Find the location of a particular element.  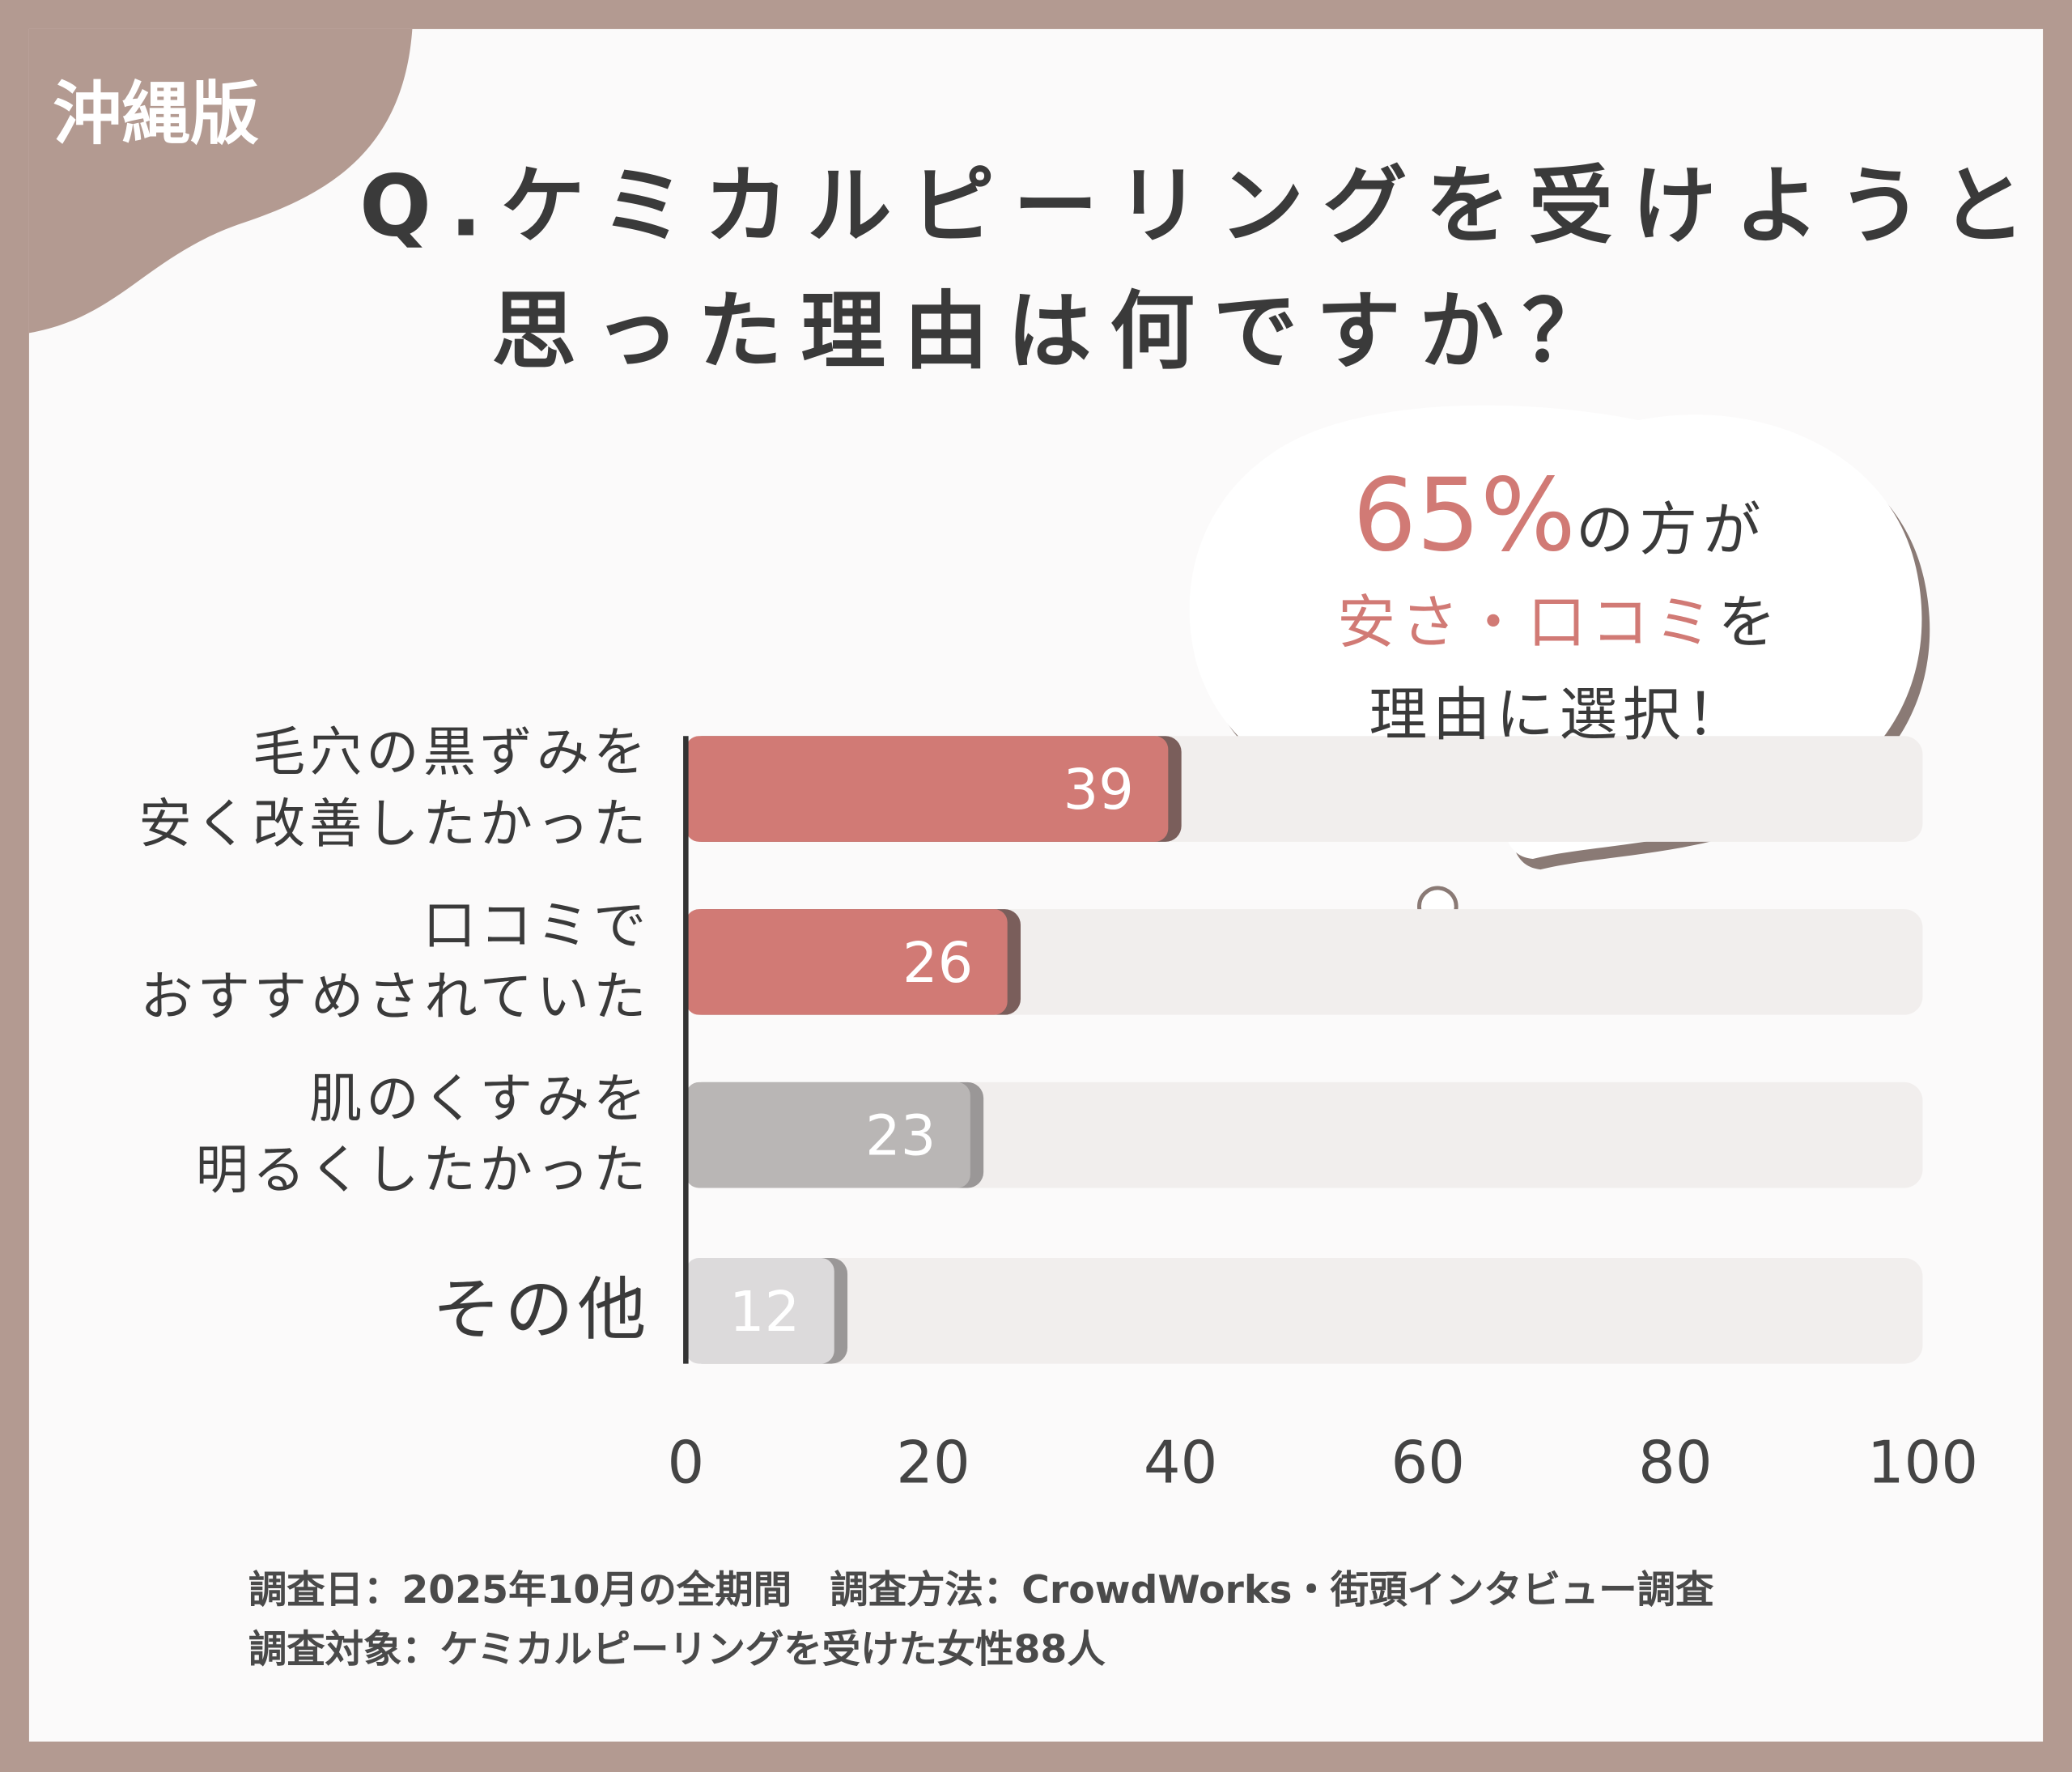

annotation-text: 理由に選択！ is located at coordinates (1559, 716).